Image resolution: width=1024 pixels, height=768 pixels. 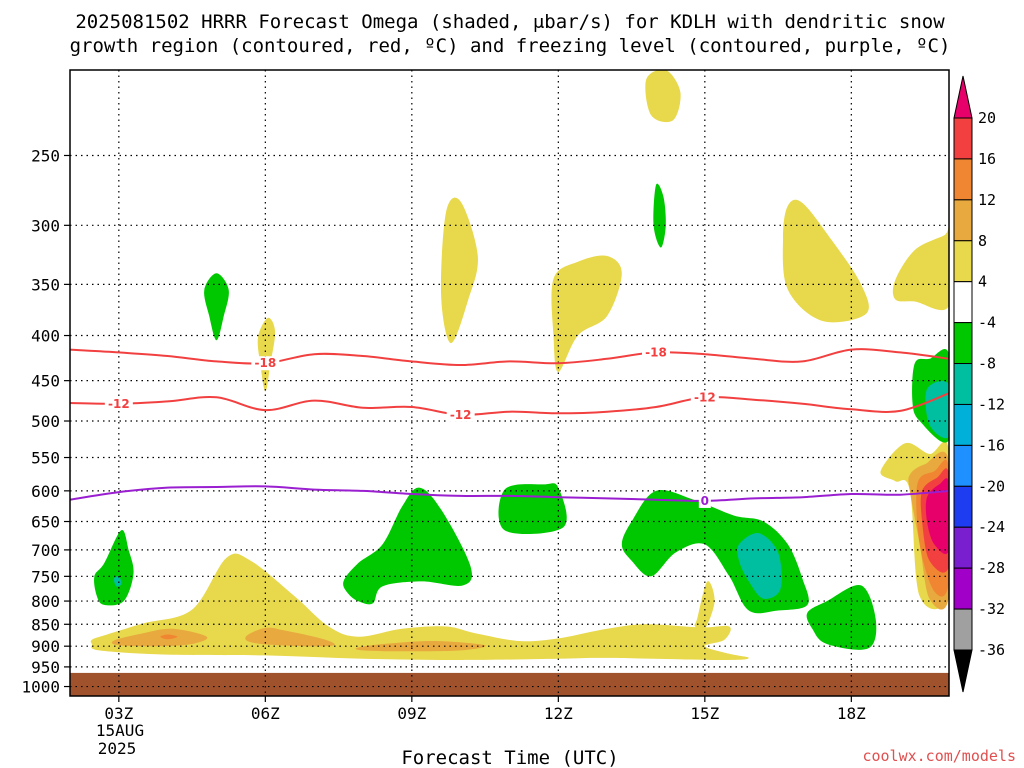 I want to click on colorbar-label: -24, so click(x=991, y=527).